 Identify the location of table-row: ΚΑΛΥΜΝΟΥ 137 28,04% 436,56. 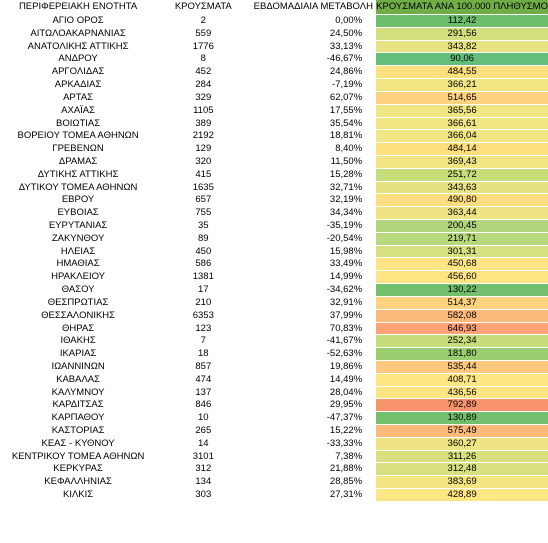
(274, 392).